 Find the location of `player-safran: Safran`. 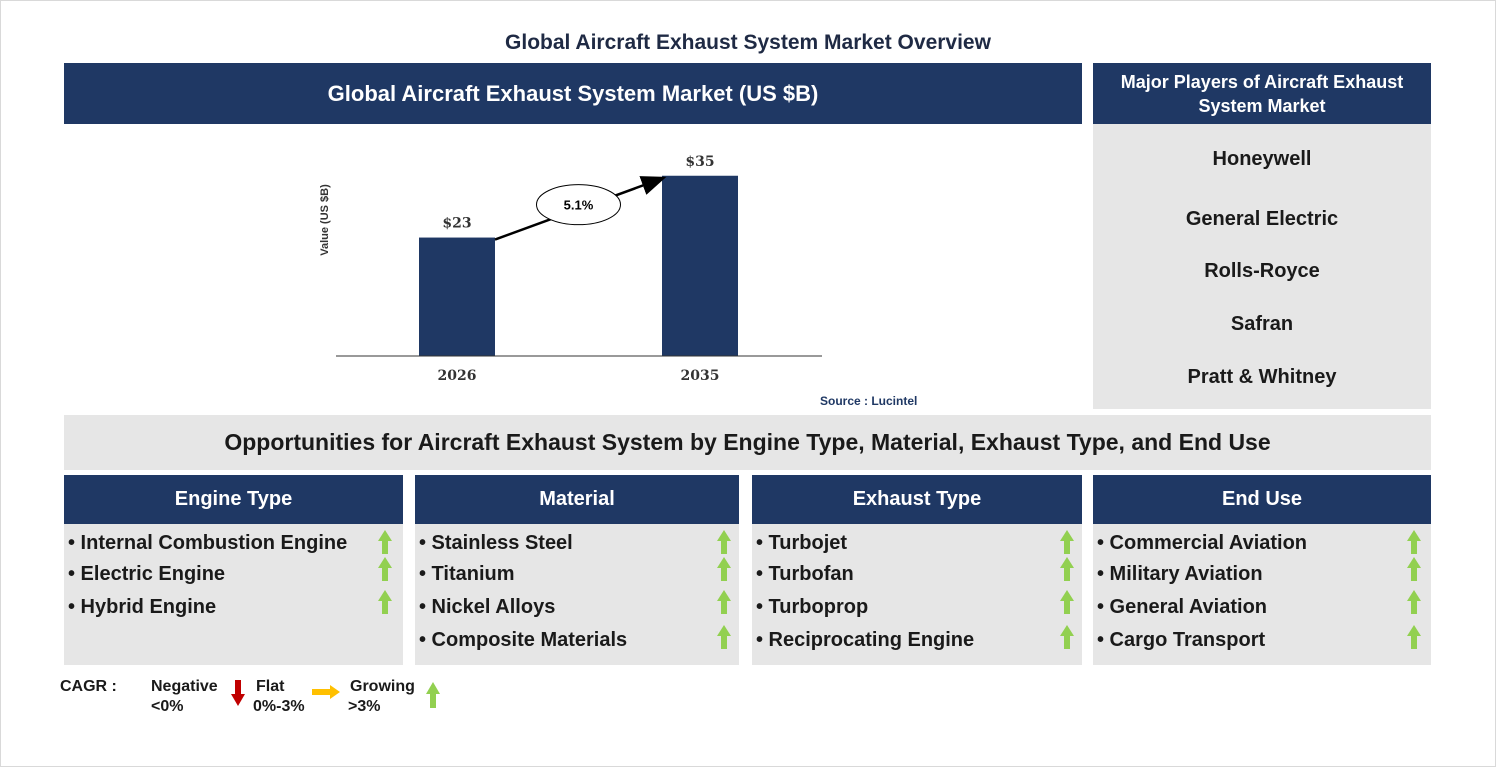

player-safran: Safran is located at coordinates (1262, 324).